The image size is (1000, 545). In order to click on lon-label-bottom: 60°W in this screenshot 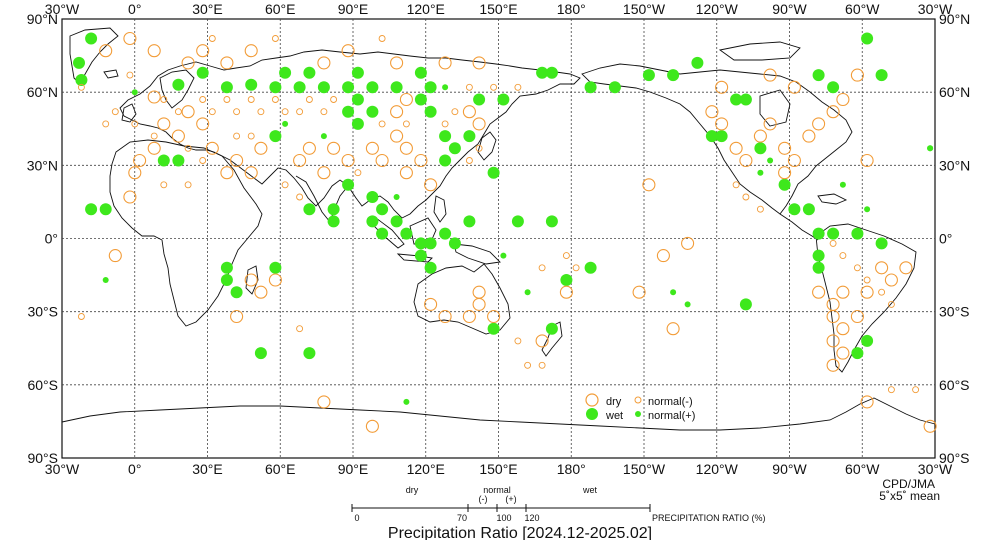, I will do `click(862, 469)`.